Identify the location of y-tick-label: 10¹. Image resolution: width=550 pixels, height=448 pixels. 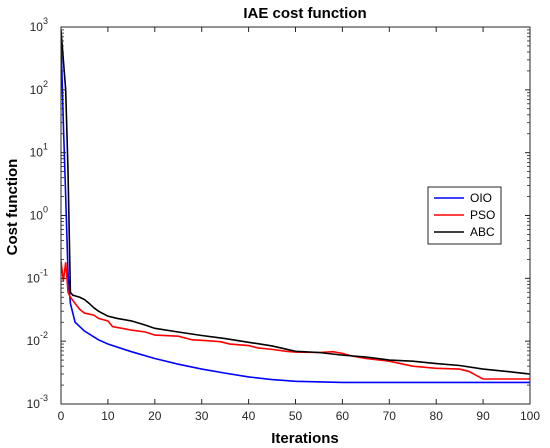
(39, 151).